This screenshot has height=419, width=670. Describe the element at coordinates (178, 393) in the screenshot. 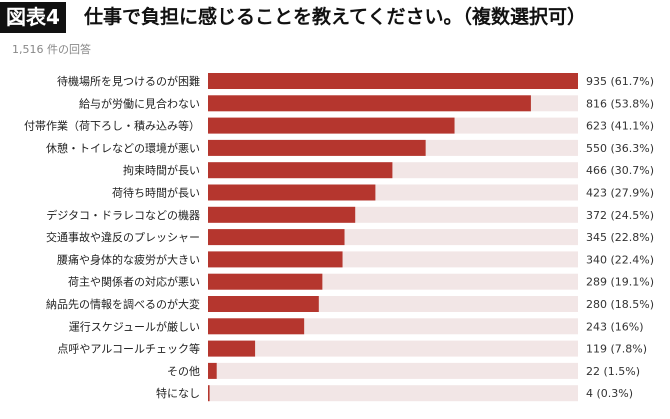

I see `category-label: 特になし` at that location.